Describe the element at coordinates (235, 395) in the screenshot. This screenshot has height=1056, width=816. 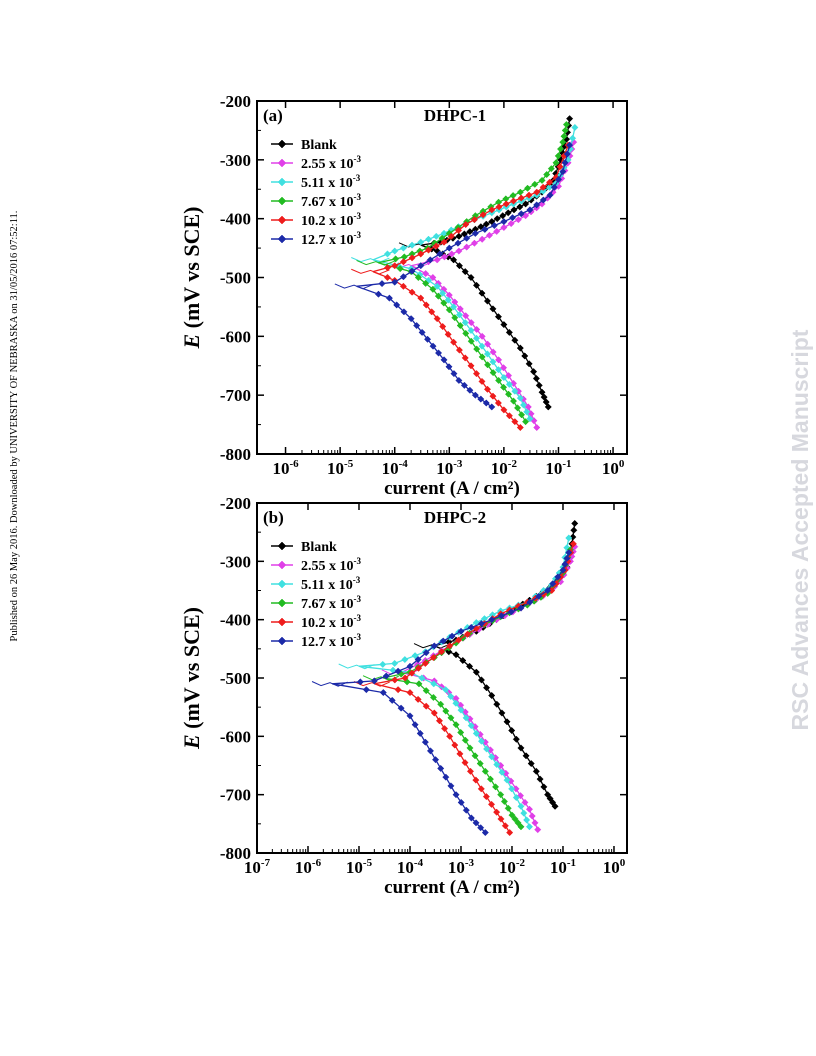
I see `y-tick-label: -700` at that location.